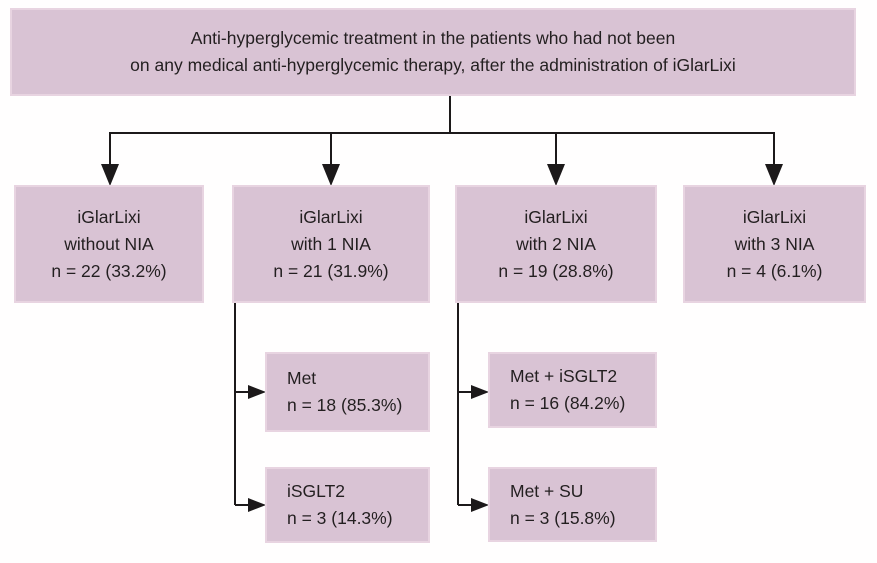 This screenshot has width=877, height=563. Describe the element at coordinates (568, 403) in the screenshot. I see `count-label: n = 16 (84.2%)` at that location.